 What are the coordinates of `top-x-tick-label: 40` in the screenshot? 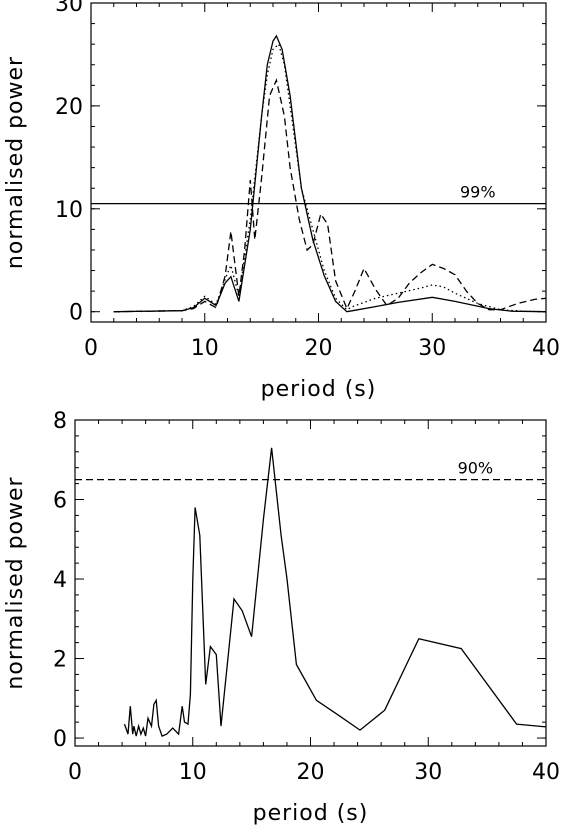 It's located at (546, 348).